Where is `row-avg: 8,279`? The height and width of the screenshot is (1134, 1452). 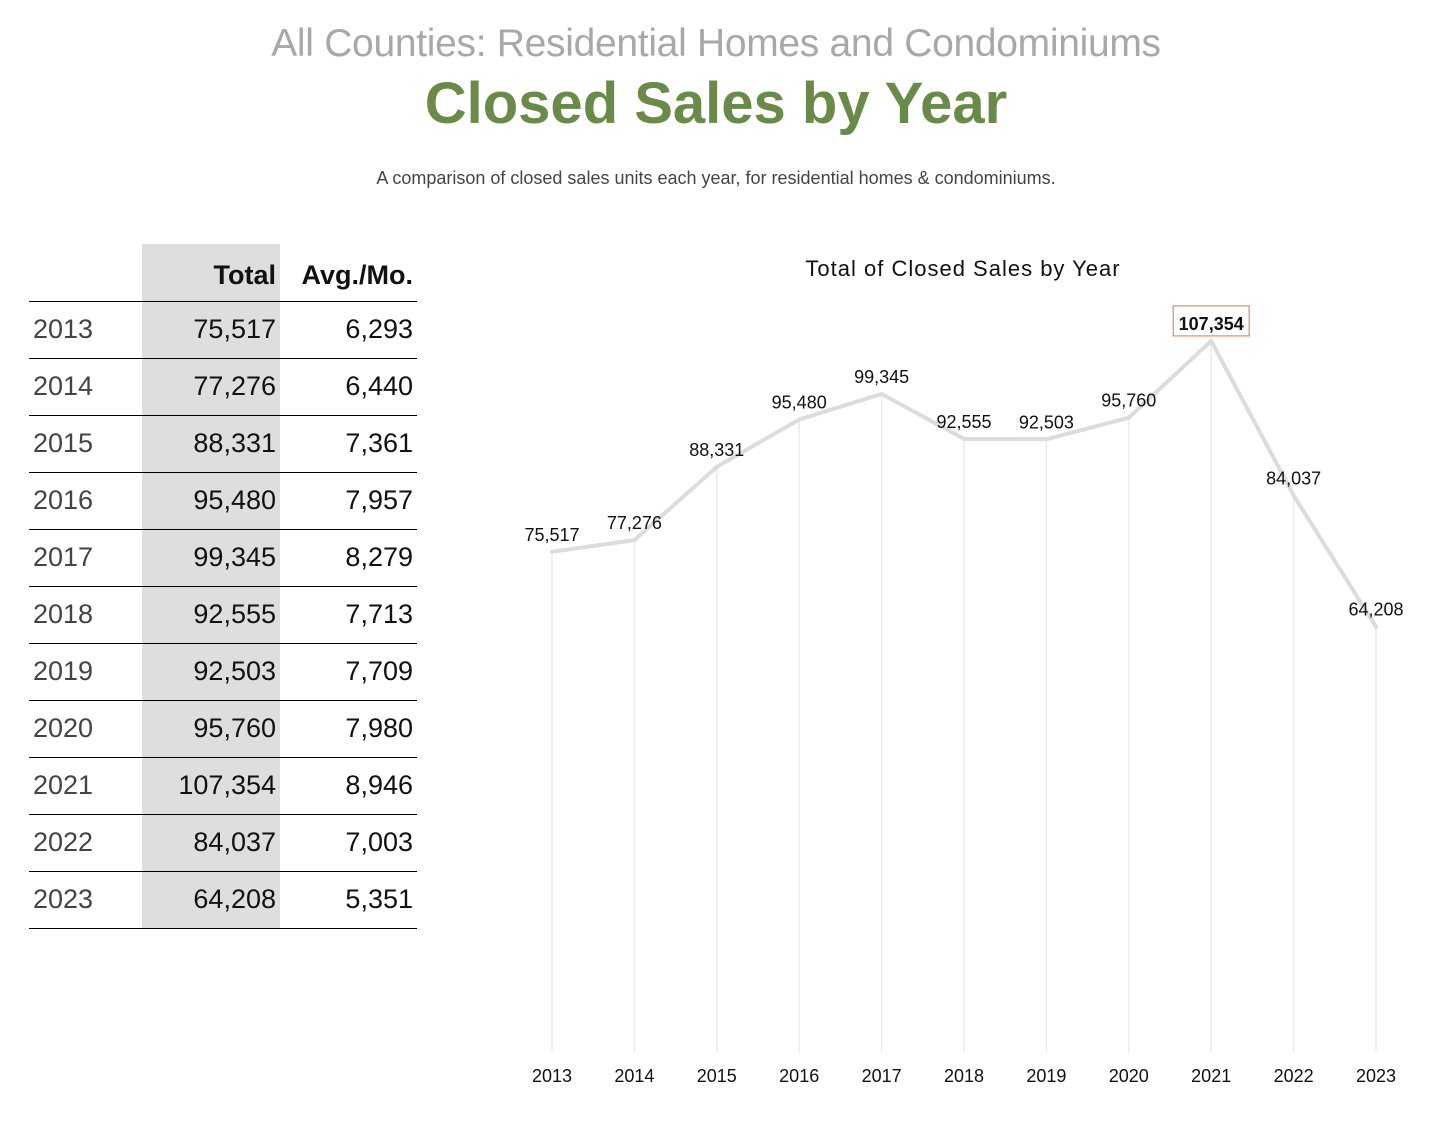 row-avg: 8,279 is located at coordinates (348, 558).